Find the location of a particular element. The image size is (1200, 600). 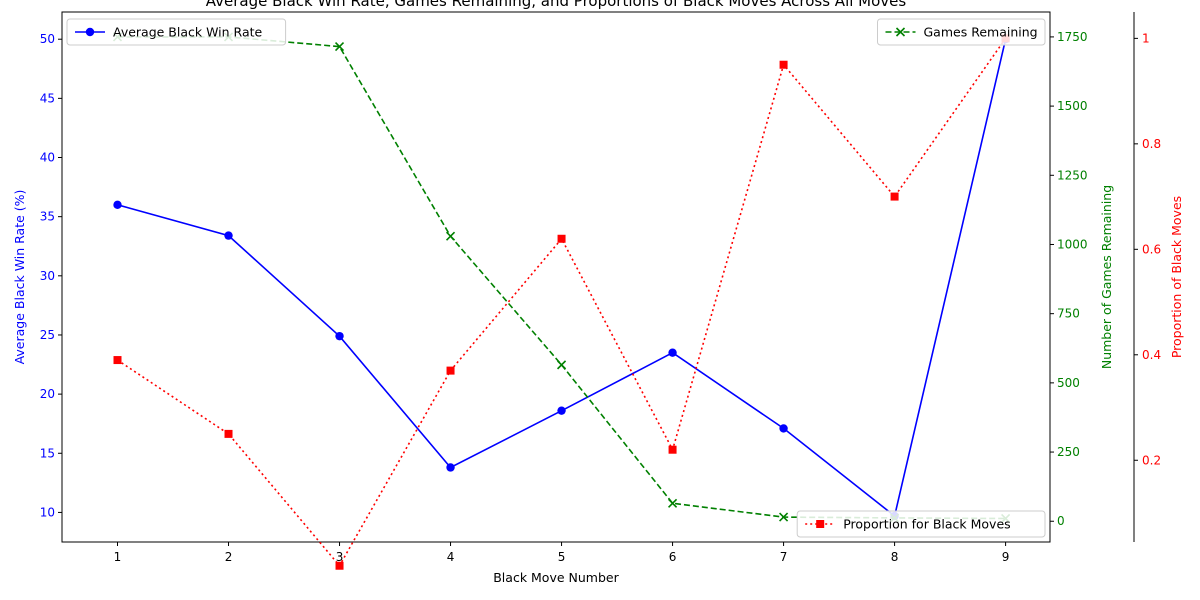

x-tick-label: 5 is located at coordinates (562, 557).